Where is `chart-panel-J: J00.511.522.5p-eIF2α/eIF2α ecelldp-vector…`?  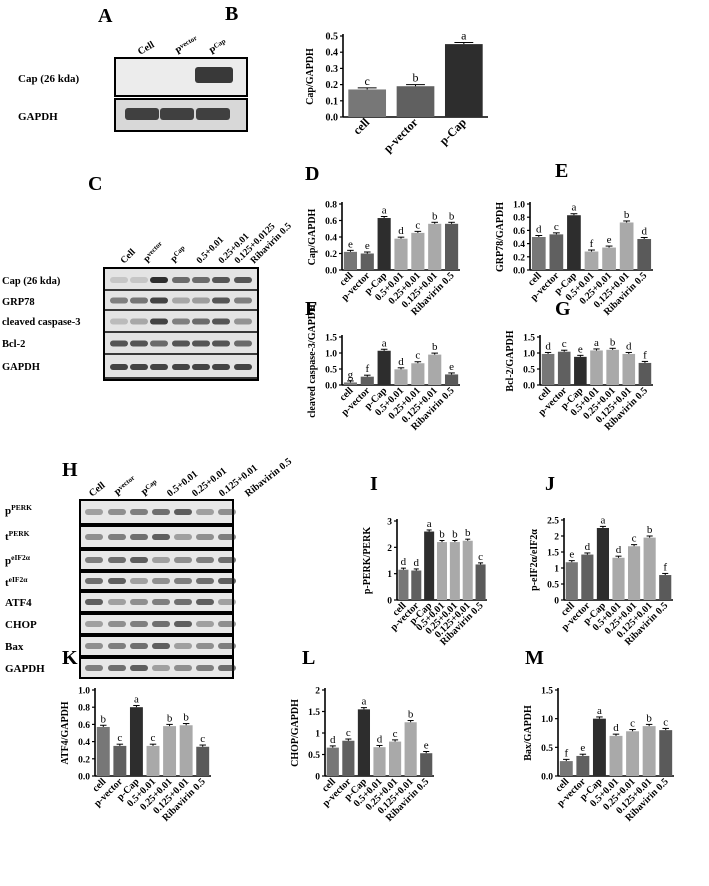
chart-panel-J: J00.511.522.5p-eIF2α/eIF2α ecelldp-vector… is located at coordinates (601, 560).